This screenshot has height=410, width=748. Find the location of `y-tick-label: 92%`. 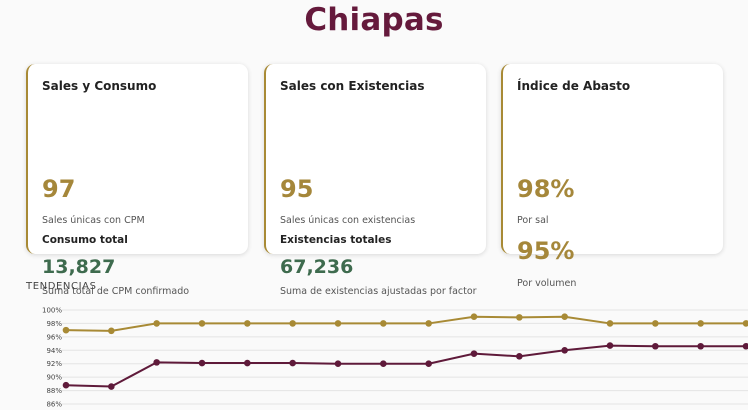

y-tick-label: 92% is located at coordinates (54, 364).